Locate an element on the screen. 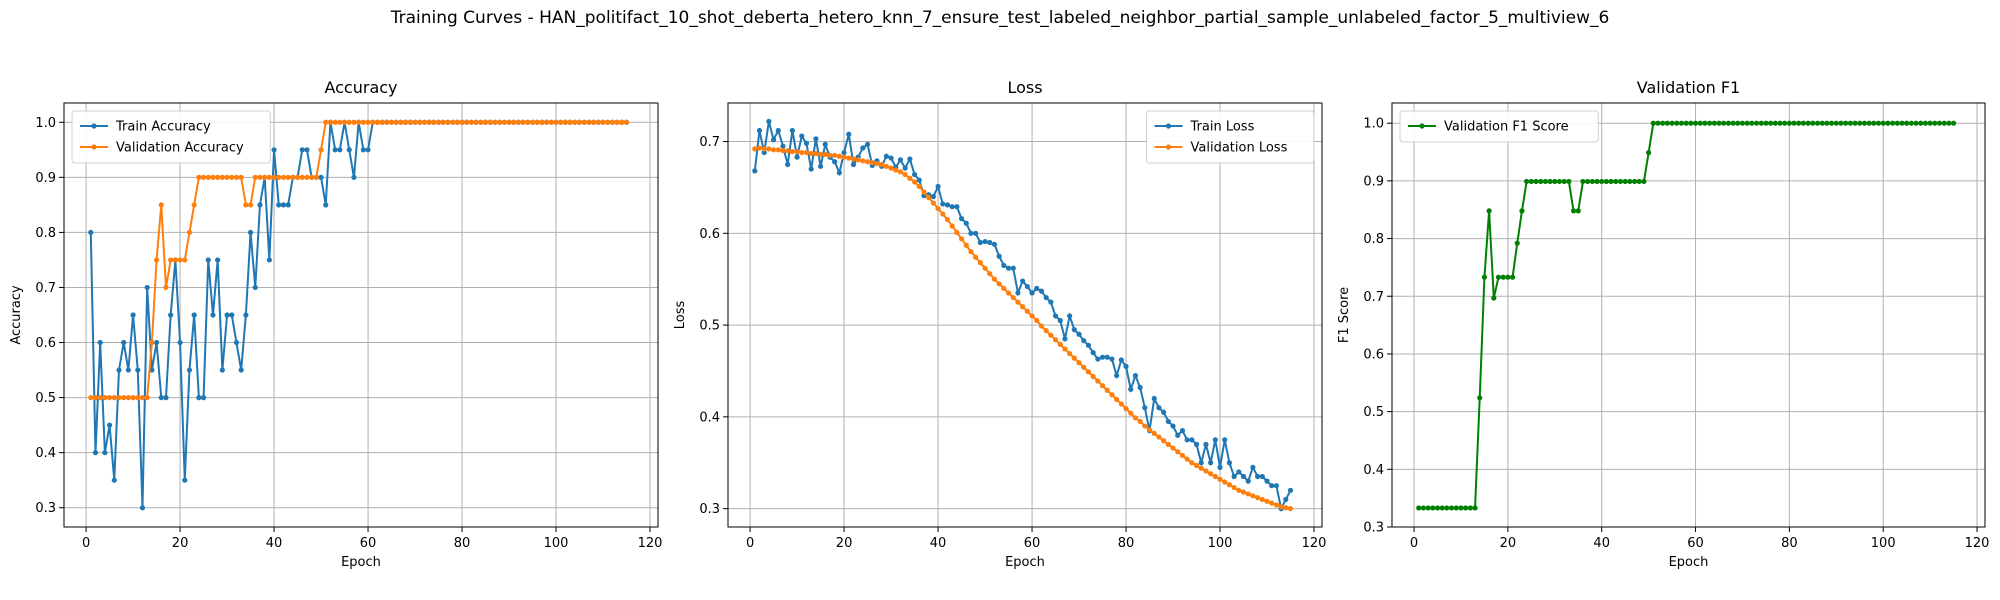 The height and width of the screenshot is (600, 2000). accuracy-y-tick-label: 1.0 is located at coordinates (45, 123).